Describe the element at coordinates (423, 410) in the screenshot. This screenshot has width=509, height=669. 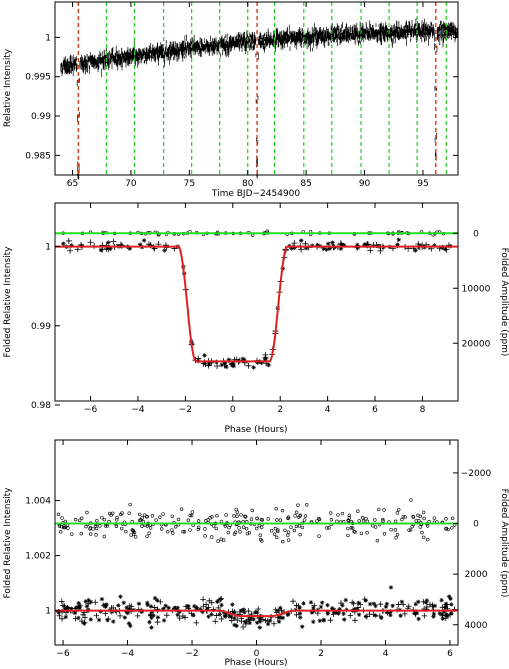
I see `x-tick-label: 8` at that location.